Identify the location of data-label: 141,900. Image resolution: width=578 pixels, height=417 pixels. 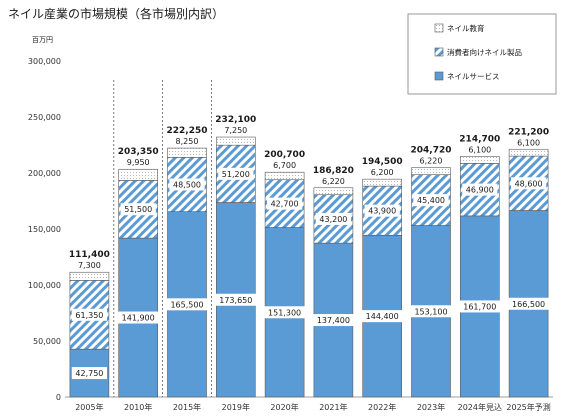
(138, 318).